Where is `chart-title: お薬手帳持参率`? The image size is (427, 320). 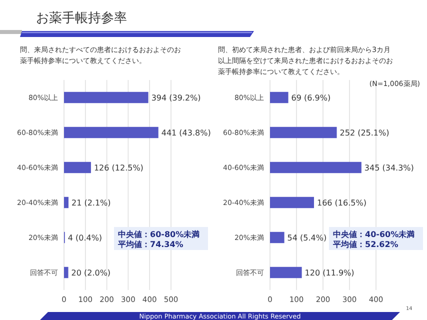
chart-title: お薬手帳持参率 is located at coordinates (81, 18).